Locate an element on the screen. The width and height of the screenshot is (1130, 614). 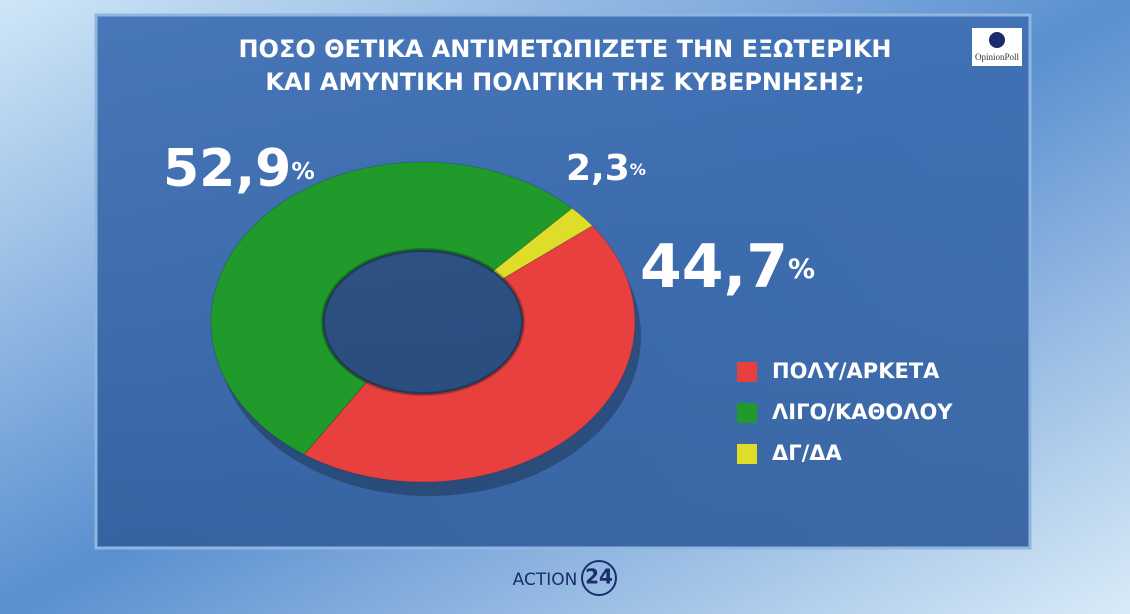
value-number: 52,9 is located at coordinates (227, 169).